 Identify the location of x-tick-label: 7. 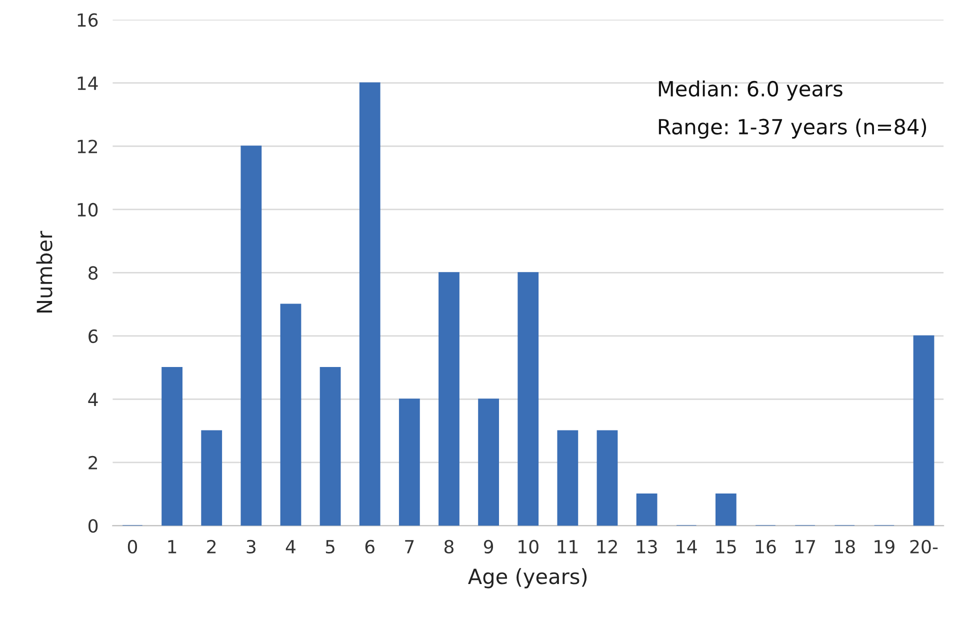
(409, 547).